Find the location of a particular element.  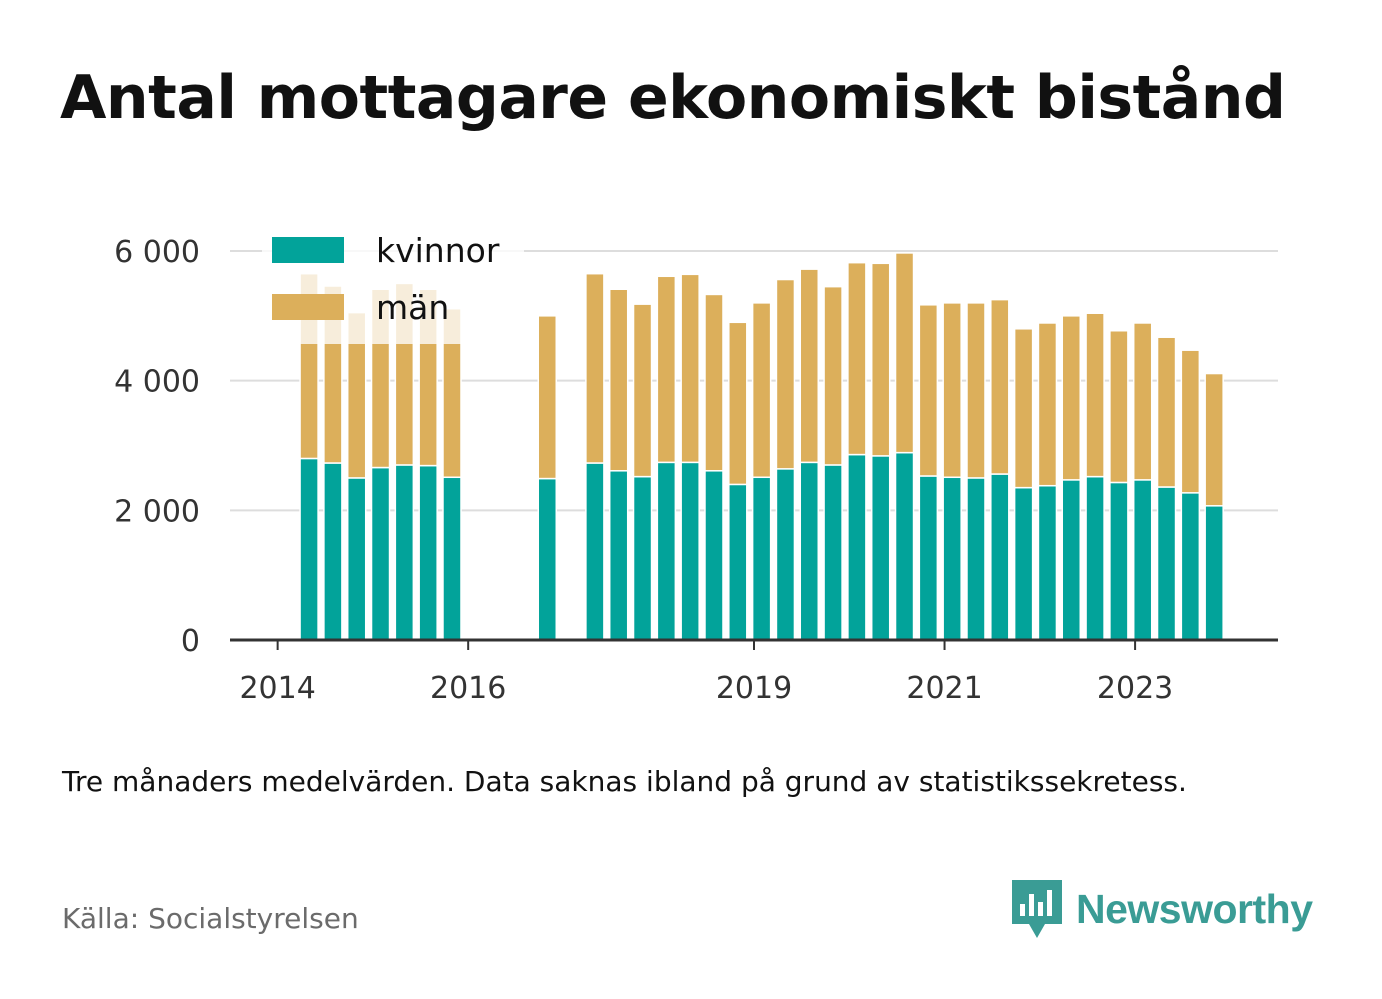

legend: kvinnor män is located at coordinates (393, 286).